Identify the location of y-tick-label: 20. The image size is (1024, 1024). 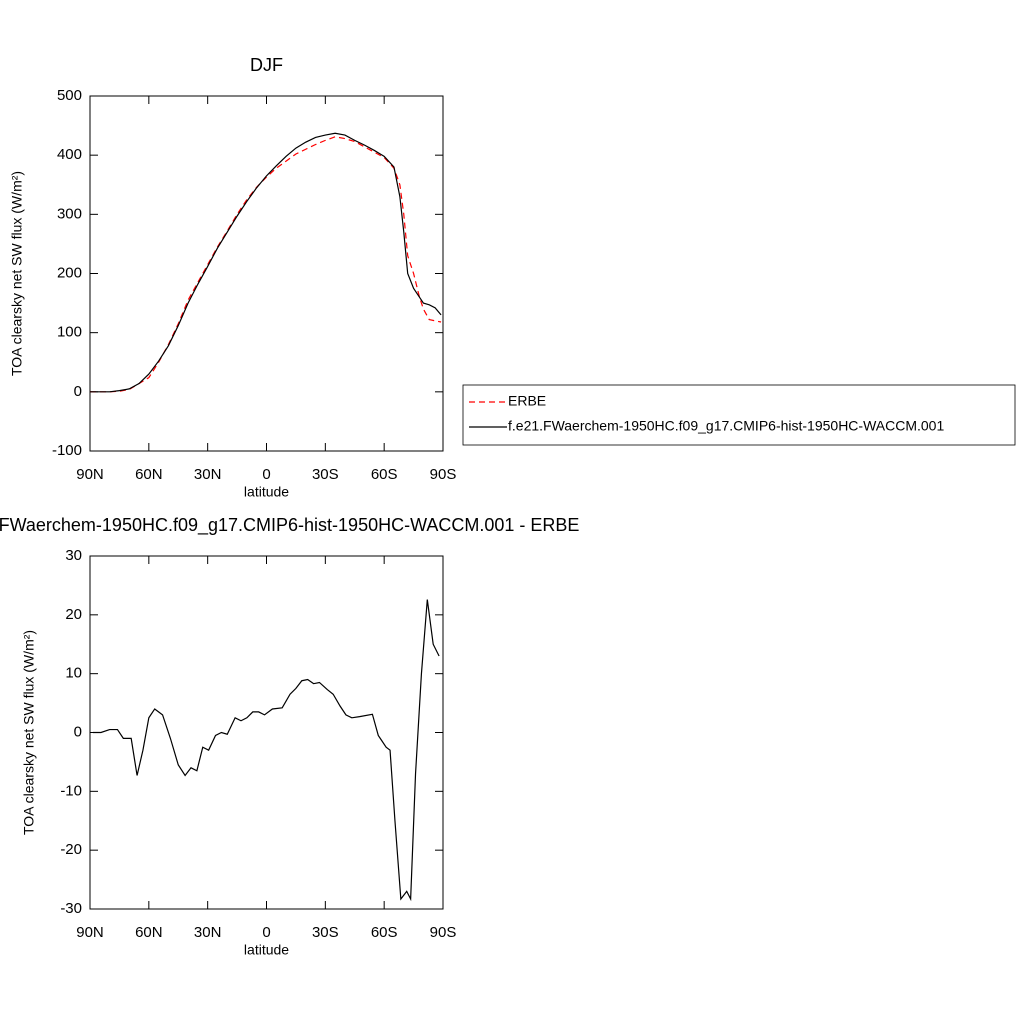
(73, 614).